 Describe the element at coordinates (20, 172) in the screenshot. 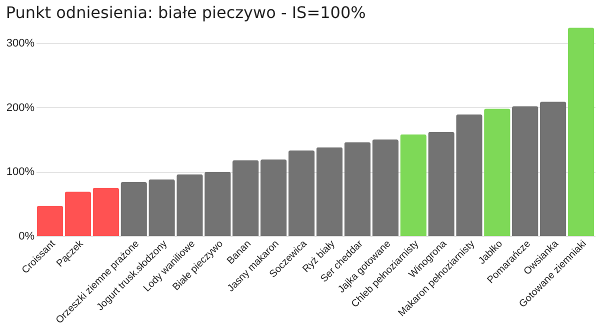

I see `y-tick-label: 100%` at that location.